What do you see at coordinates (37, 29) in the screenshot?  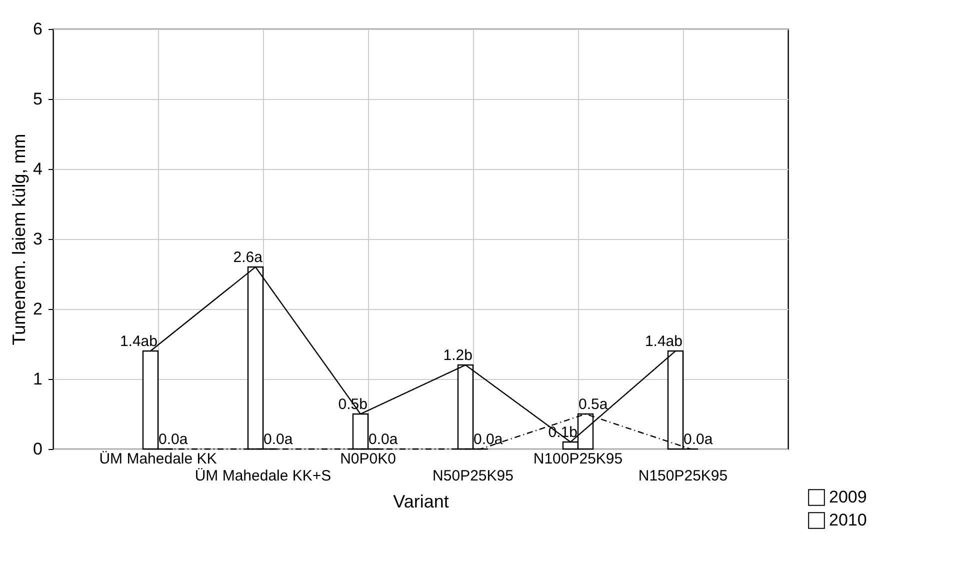 I see `y-tick-label: 6` at bounding box center [37, 29].